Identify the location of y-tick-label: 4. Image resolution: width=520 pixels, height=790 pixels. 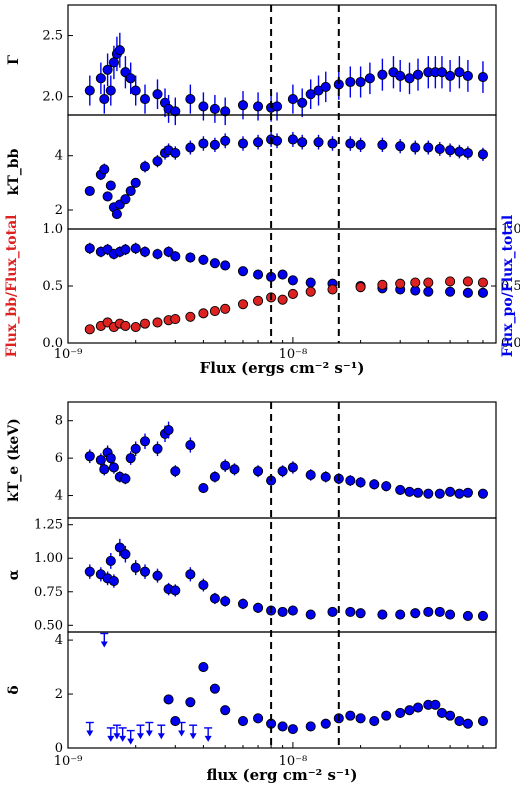
(59, 156).